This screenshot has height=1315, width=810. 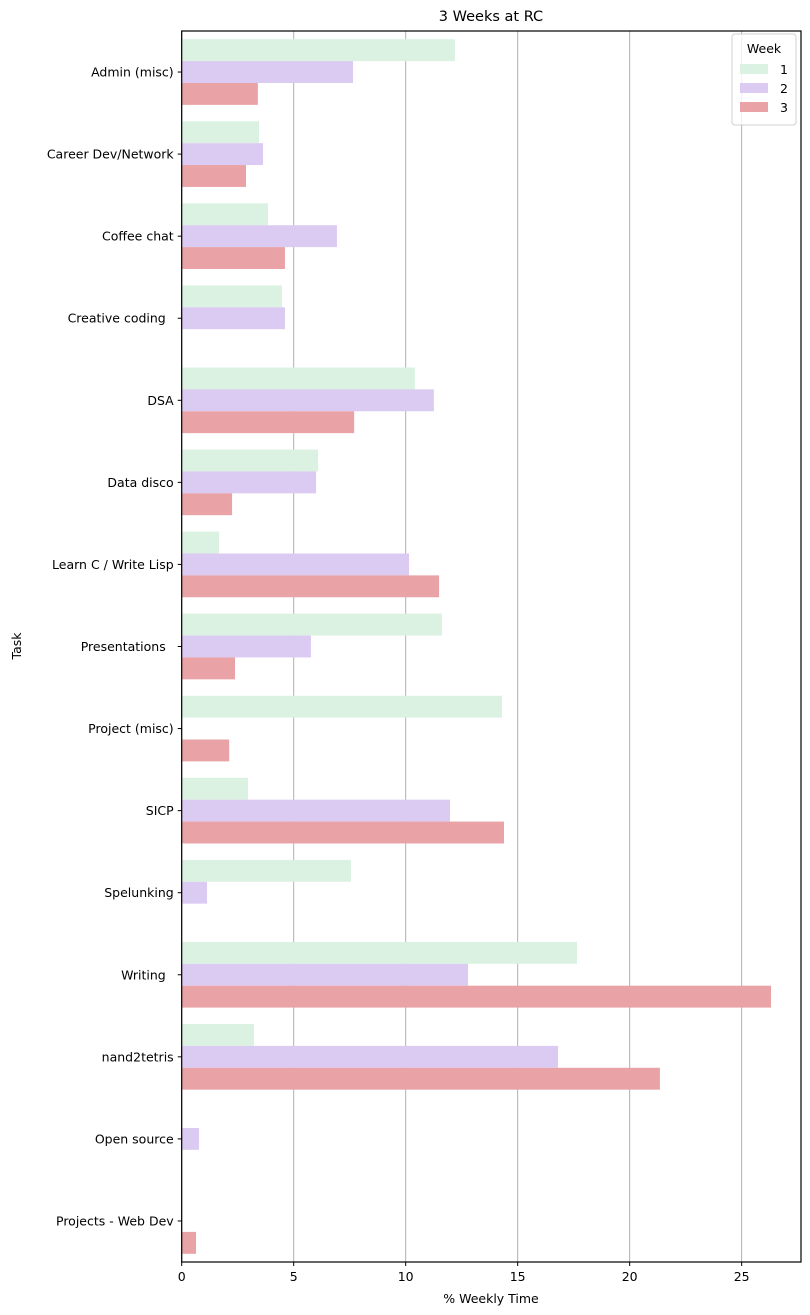 What do you see at coordinates (160, 810) in the screenshot?
I see `y-tick-label: SICP` at bounding box center [160, 810].